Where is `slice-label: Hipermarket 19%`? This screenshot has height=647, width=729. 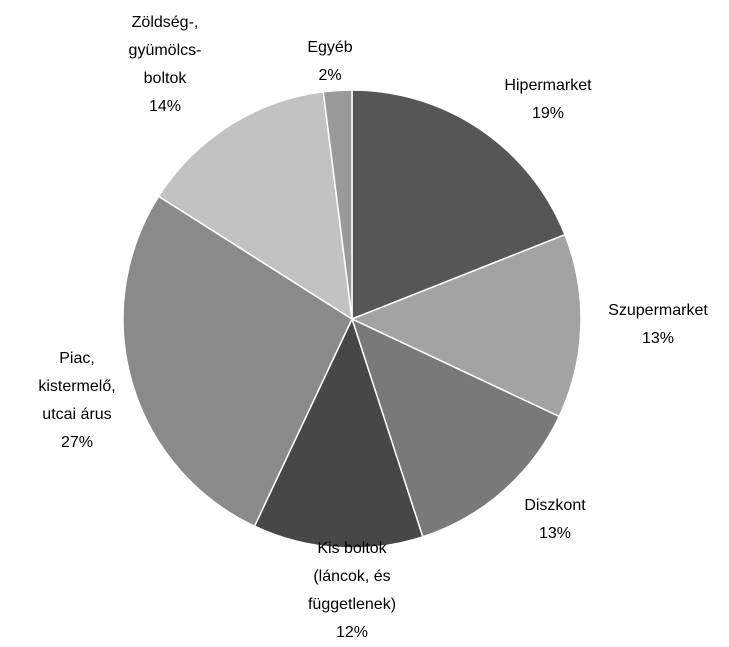
slice-label: Hipermarket 19% is located at coordinates (547, 100).